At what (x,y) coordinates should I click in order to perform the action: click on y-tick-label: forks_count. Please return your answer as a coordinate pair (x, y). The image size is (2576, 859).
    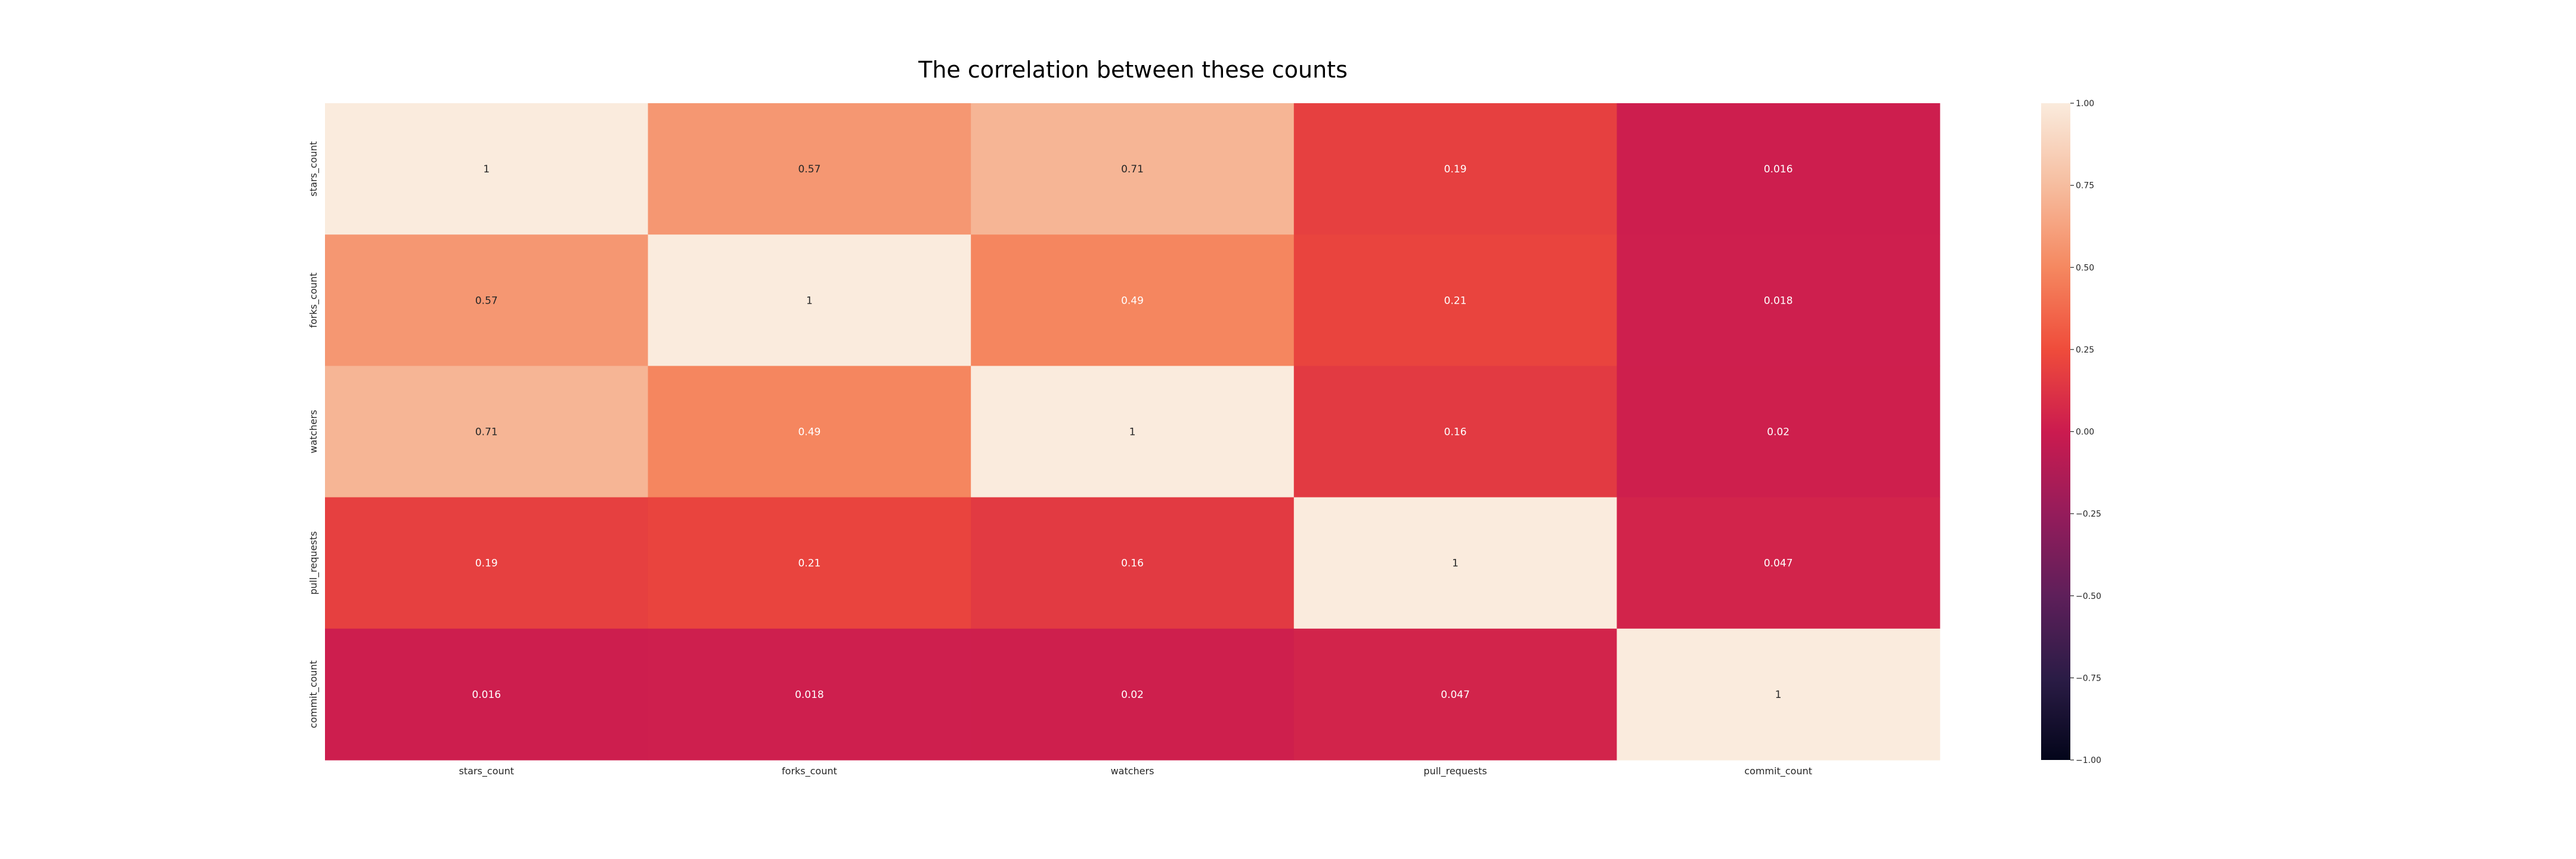
    Looking at the image, I should click on (314, 300).